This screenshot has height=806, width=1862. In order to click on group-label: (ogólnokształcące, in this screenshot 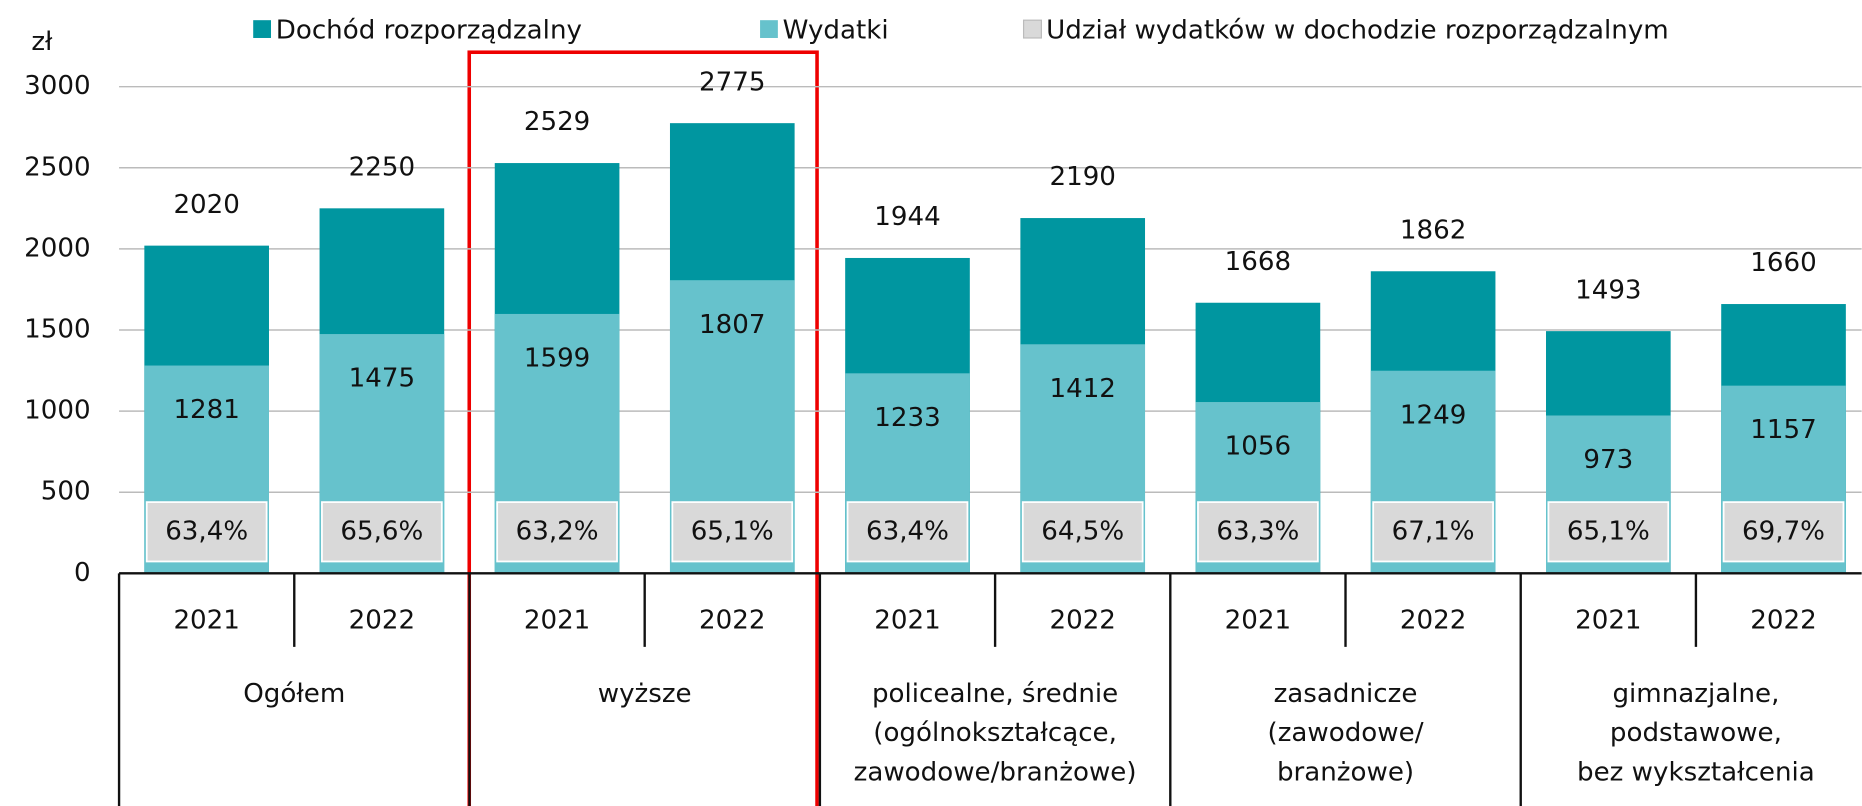, I will do `click(995, 733)`.